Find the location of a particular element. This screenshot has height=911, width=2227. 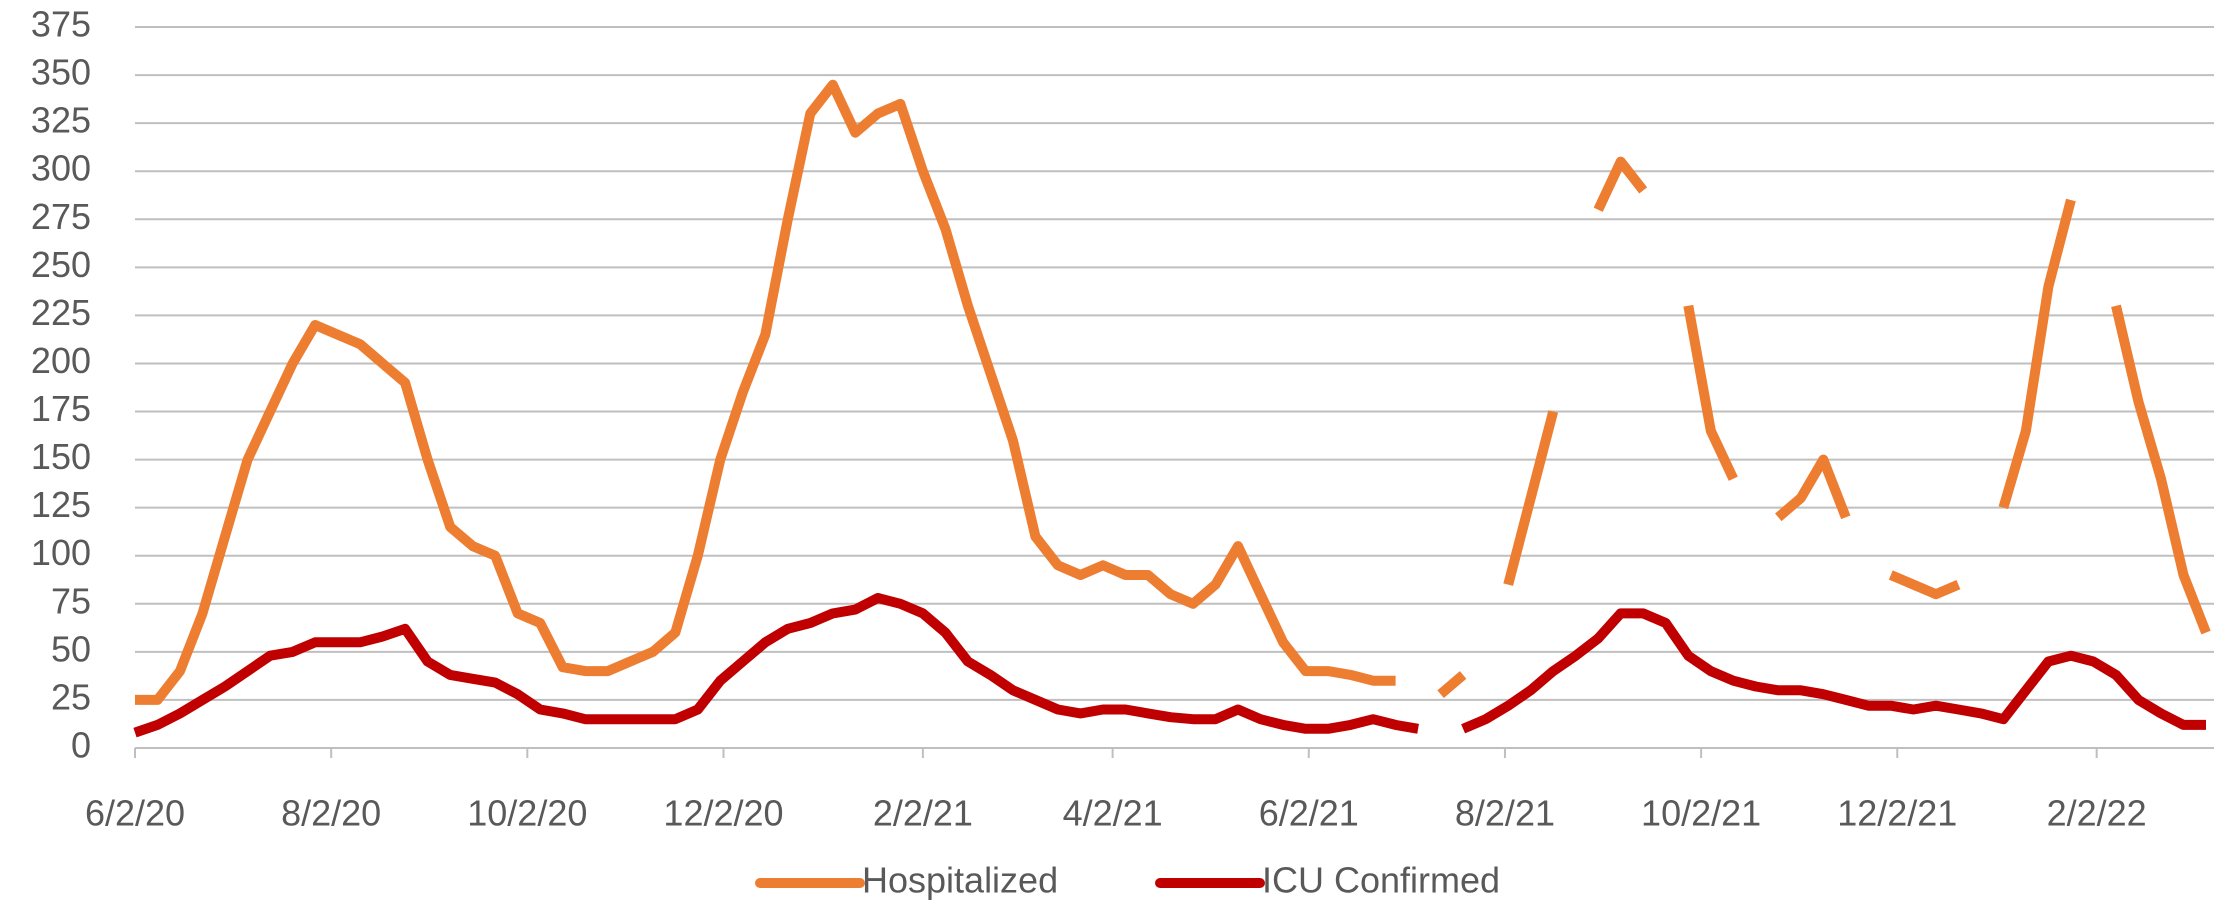

y-tick-label: 75 is located at coordinates (71, 600).